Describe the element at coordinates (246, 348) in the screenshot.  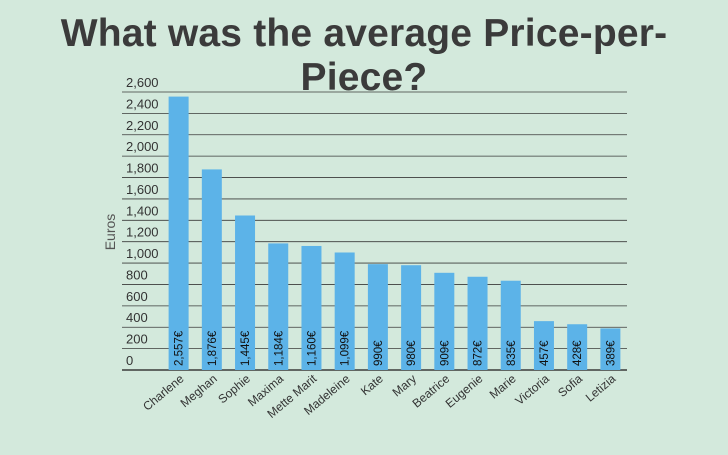
I see `value-label: 1,445€` at that location.